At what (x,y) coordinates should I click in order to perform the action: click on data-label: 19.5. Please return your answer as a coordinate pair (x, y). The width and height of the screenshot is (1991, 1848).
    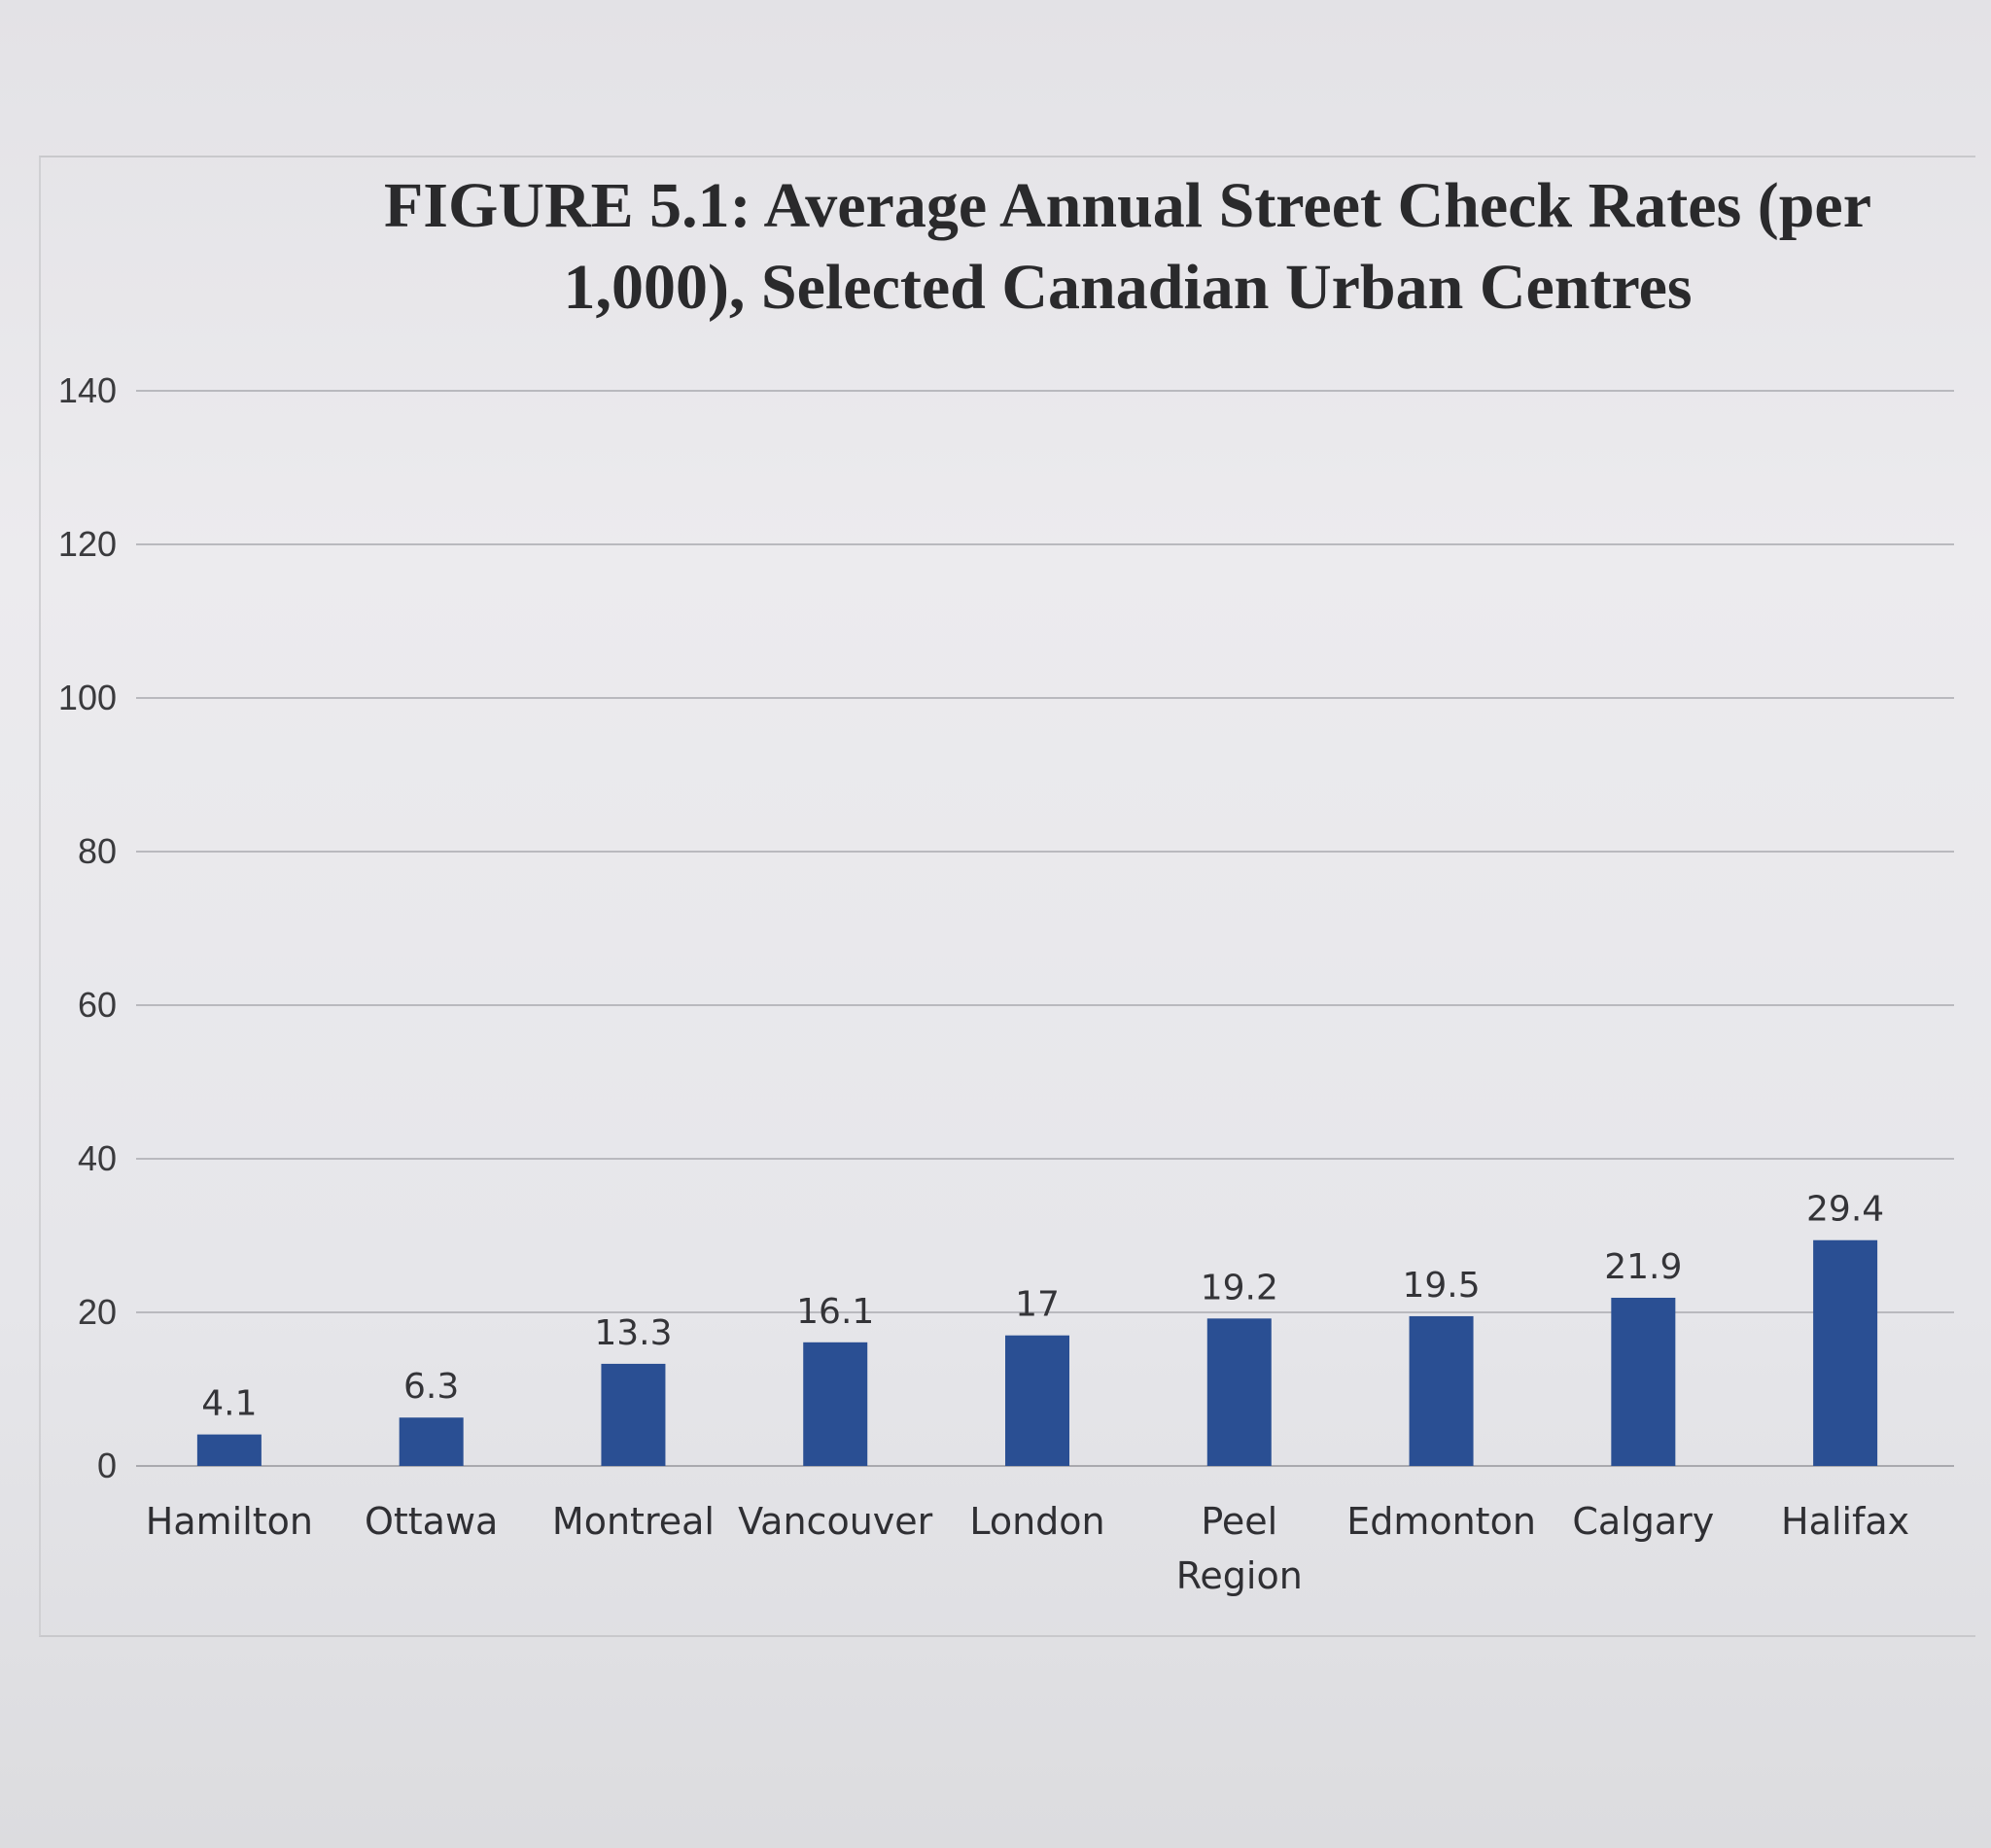
    Looking at the image, I should click on (1441, 1286).